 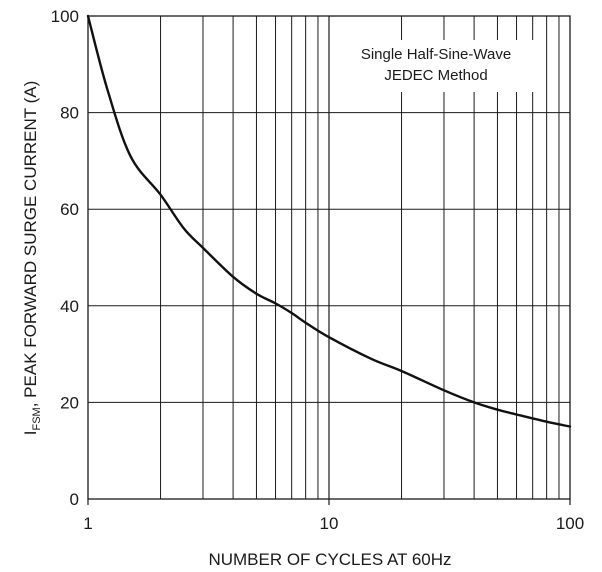 I want to click on y-tick-label-0: 0, so click(x=74, y=499).